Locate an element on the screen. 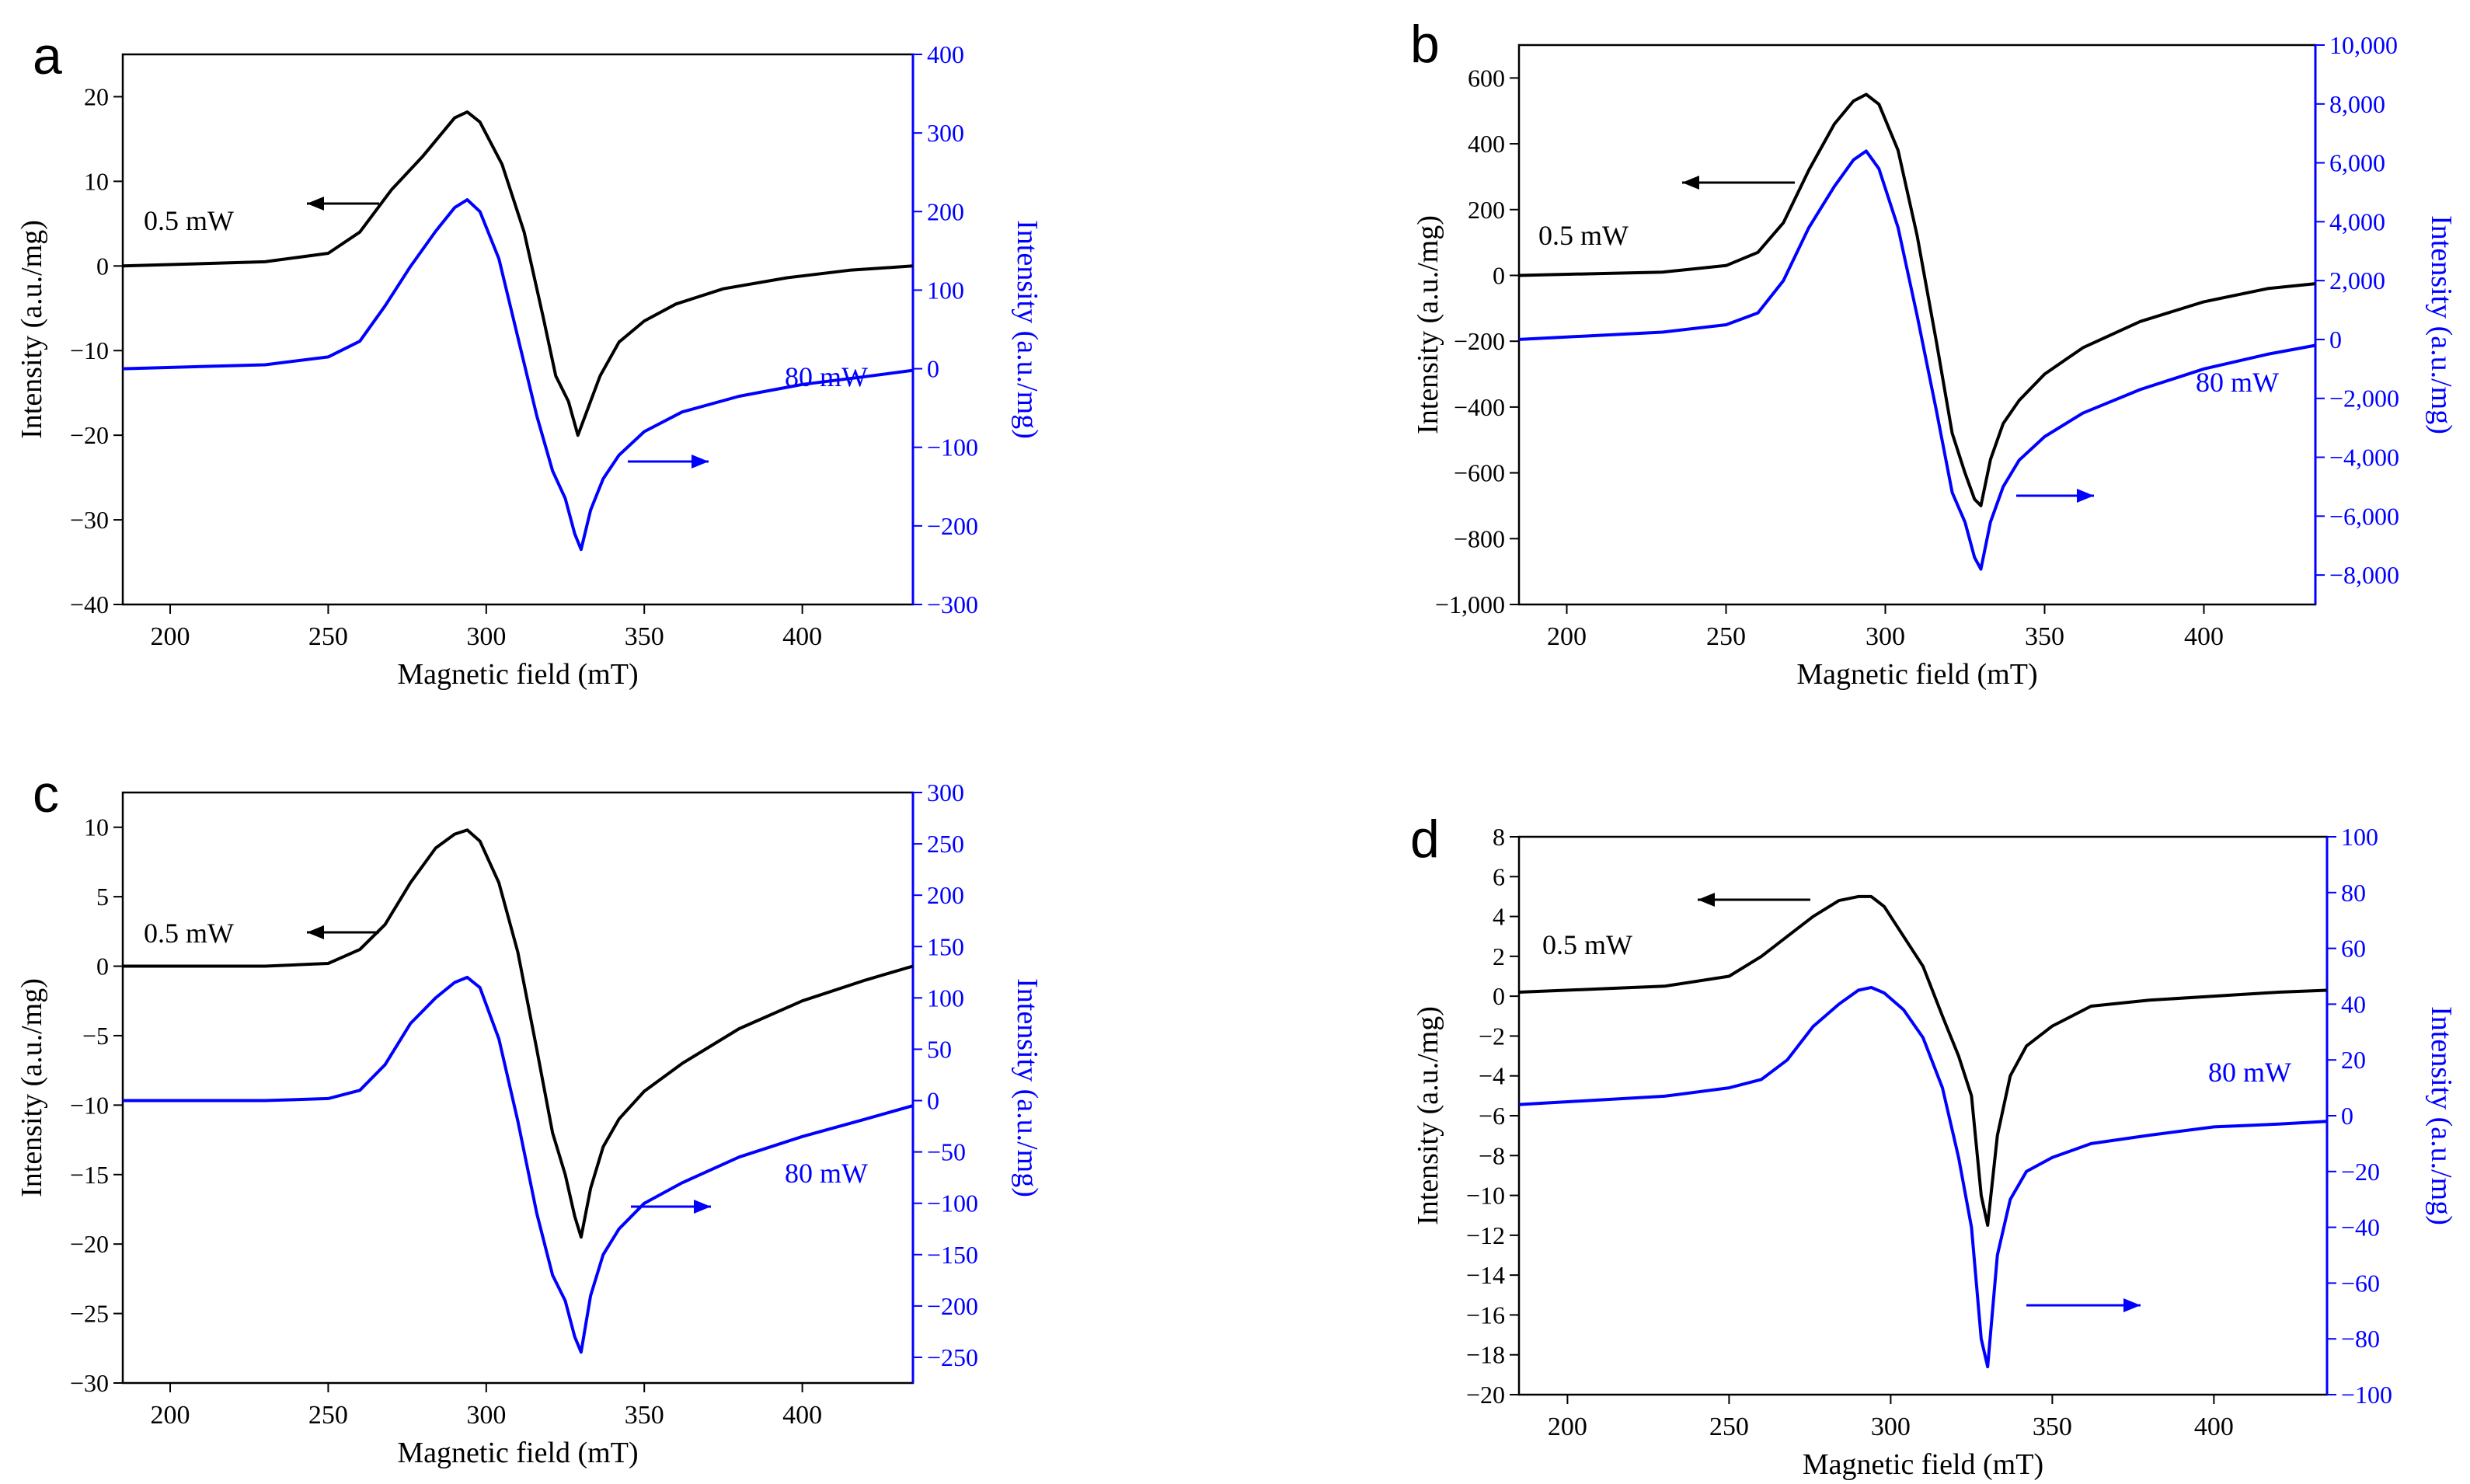 The width and height of the screenshot is (2470, 1484). left-tick-label: −800 is located at coordinates (1479, 538).